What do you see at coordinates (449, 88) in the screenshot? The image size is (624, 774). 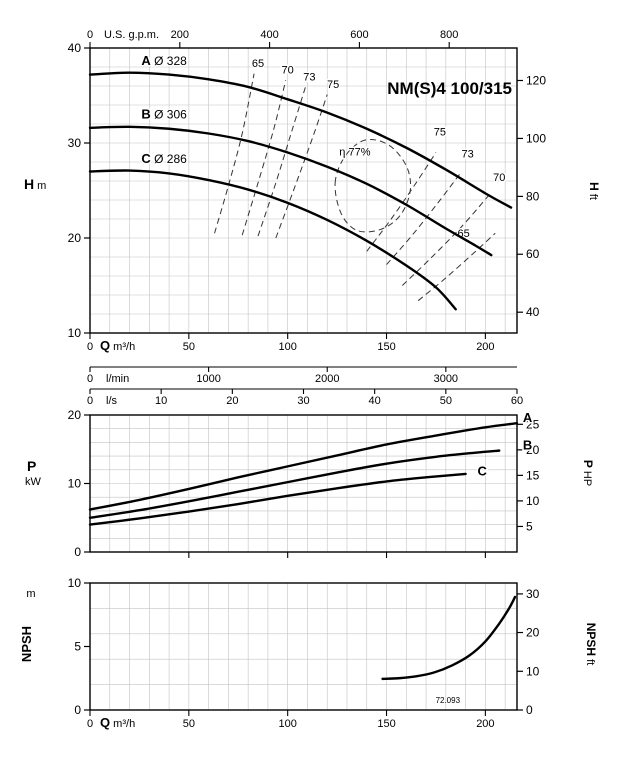 I see `pump-model-title: NM(S)4 100/315` at bounding box center [449, 88].